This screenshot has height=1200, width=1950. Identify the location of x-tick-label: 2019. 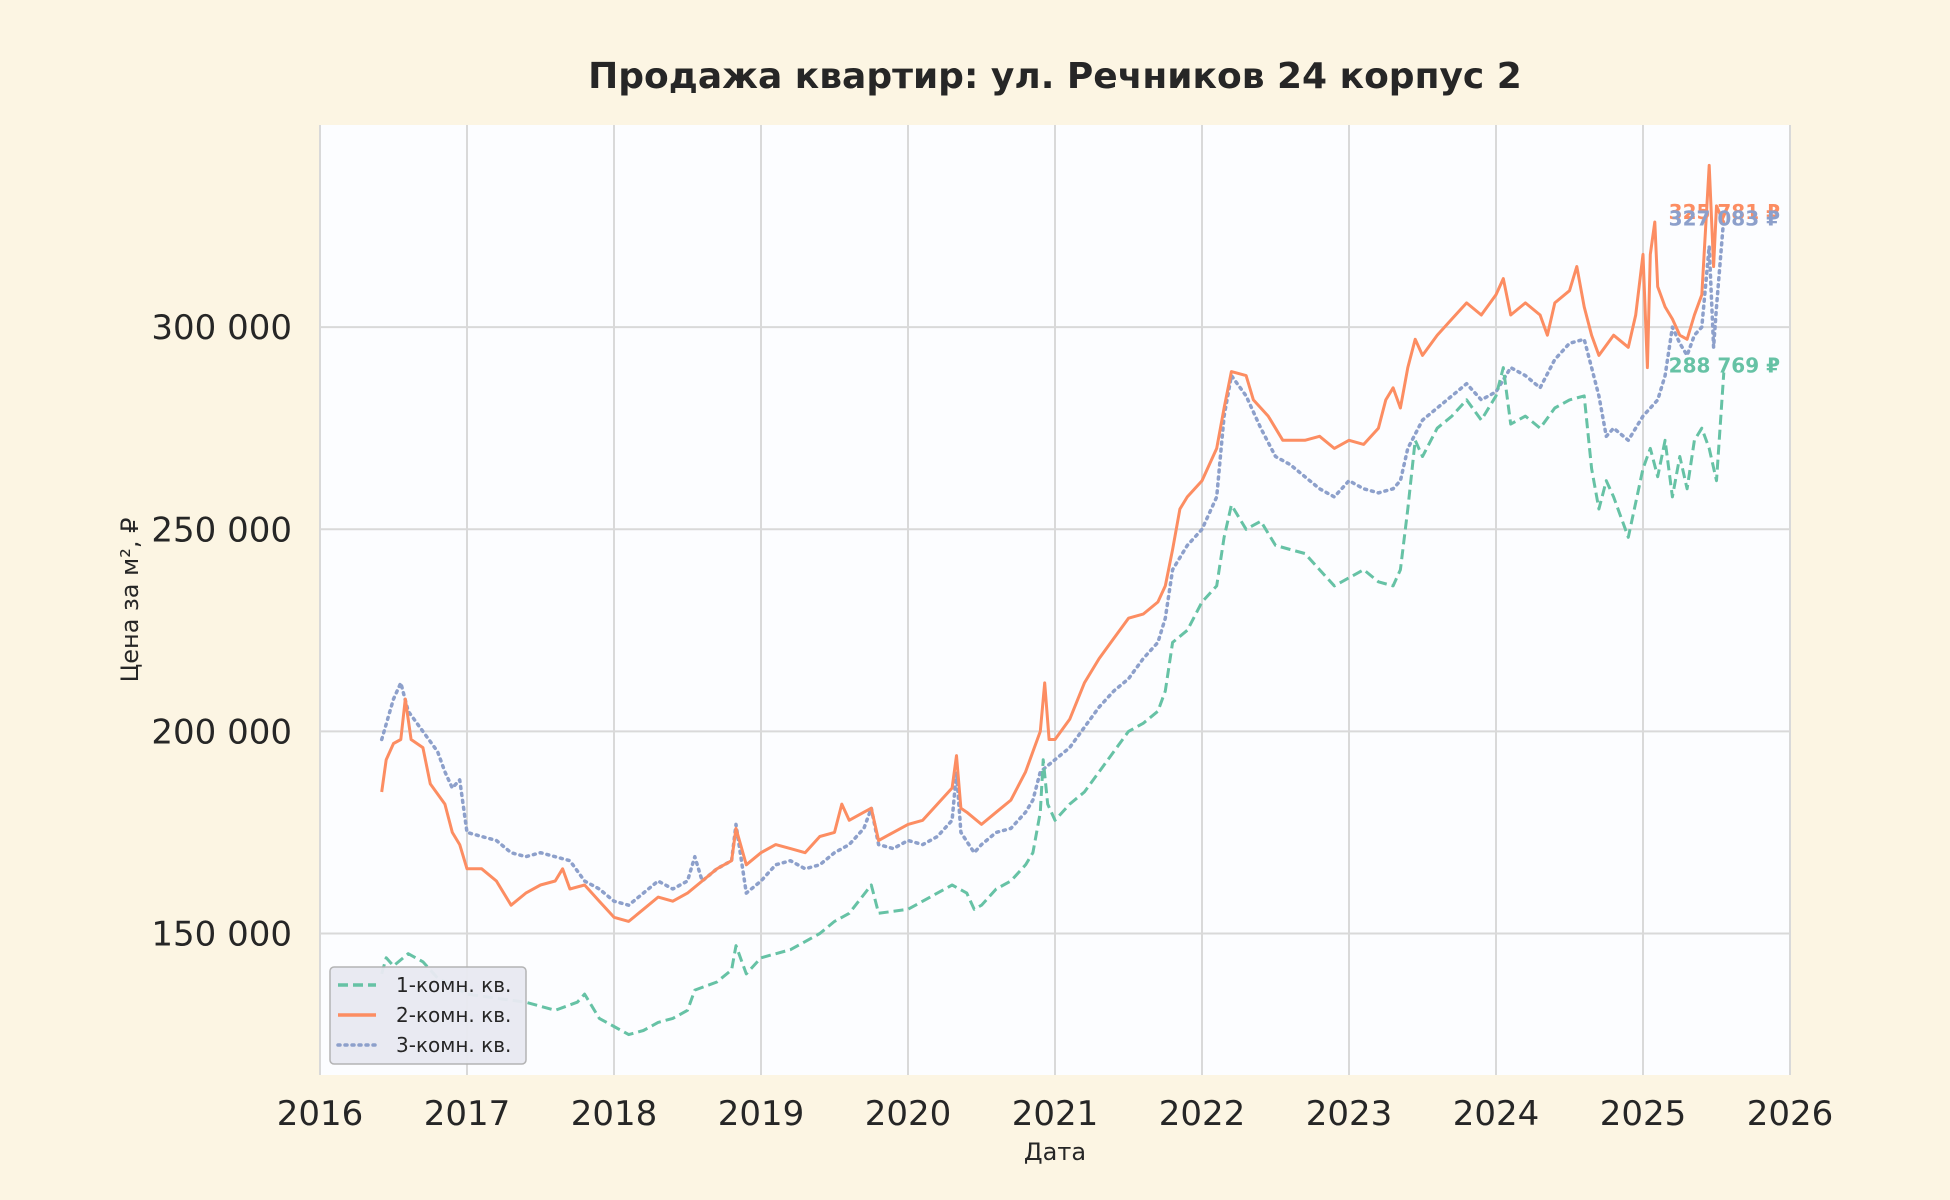
(761, 1114).